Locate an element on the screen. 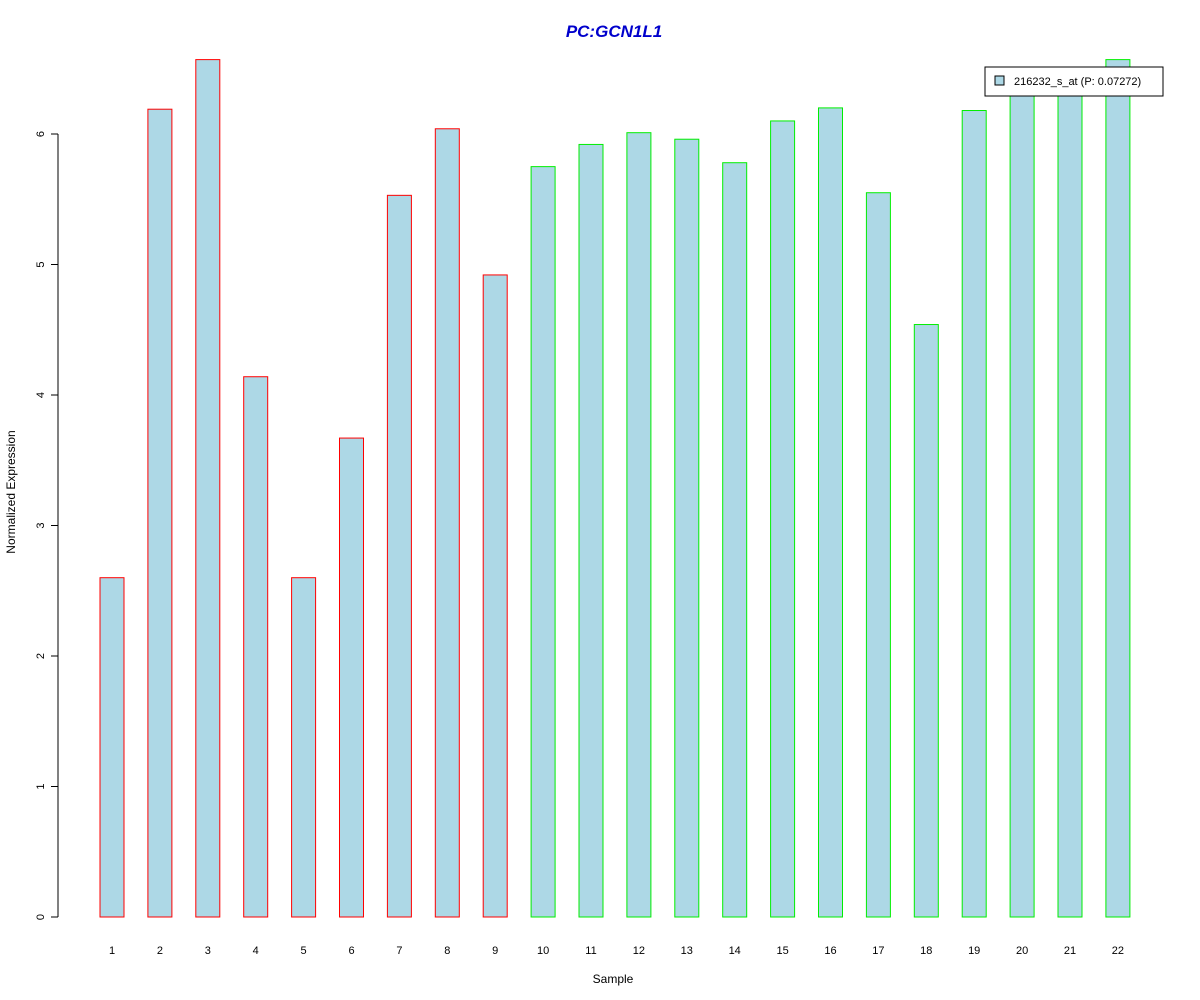 The image size is (1200, 1000). y-tick-label: 3 is located at coordinates (41, 525).